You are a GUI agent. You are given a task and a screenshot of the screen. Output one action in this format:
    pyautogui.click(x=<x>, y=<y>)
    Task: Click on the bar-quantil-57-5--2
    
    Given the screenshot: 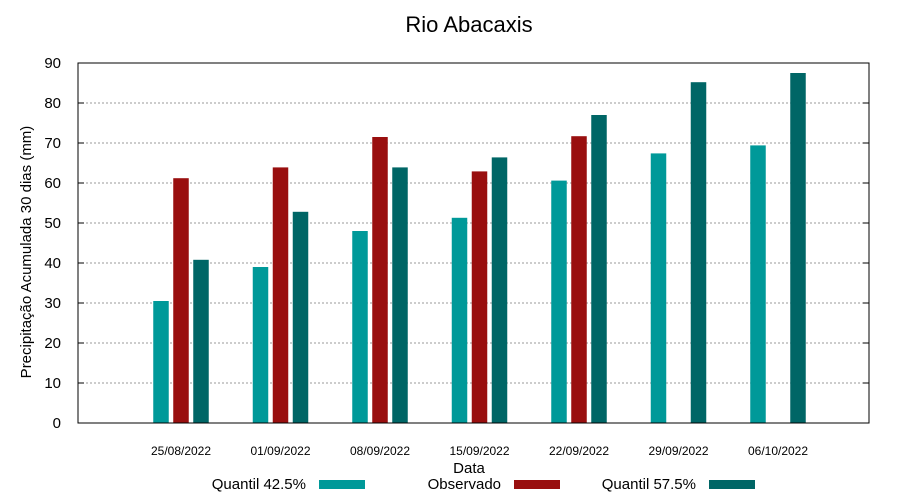 What is the action you would take?
    pyautogui.click(x=400, y=295)
    